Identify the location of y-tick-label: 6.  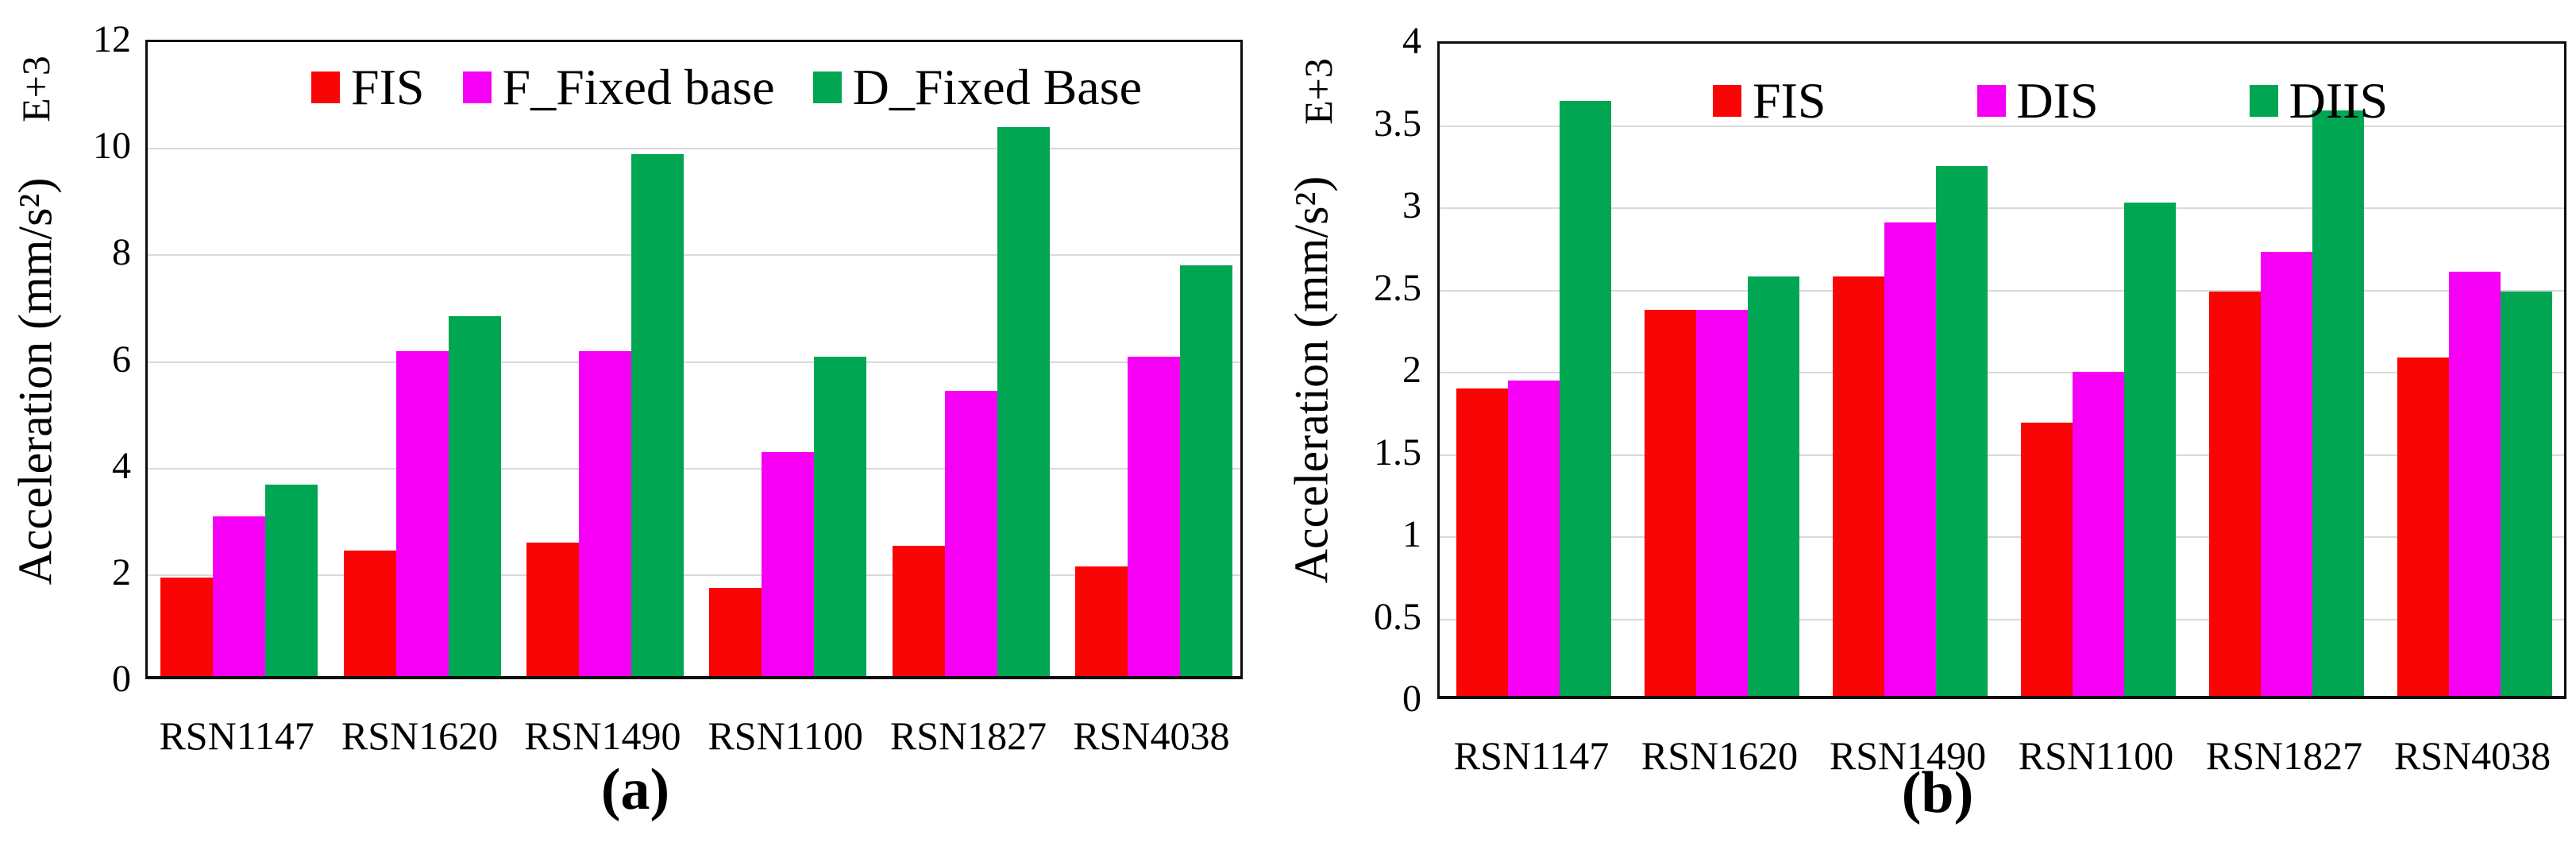
(121, 359).